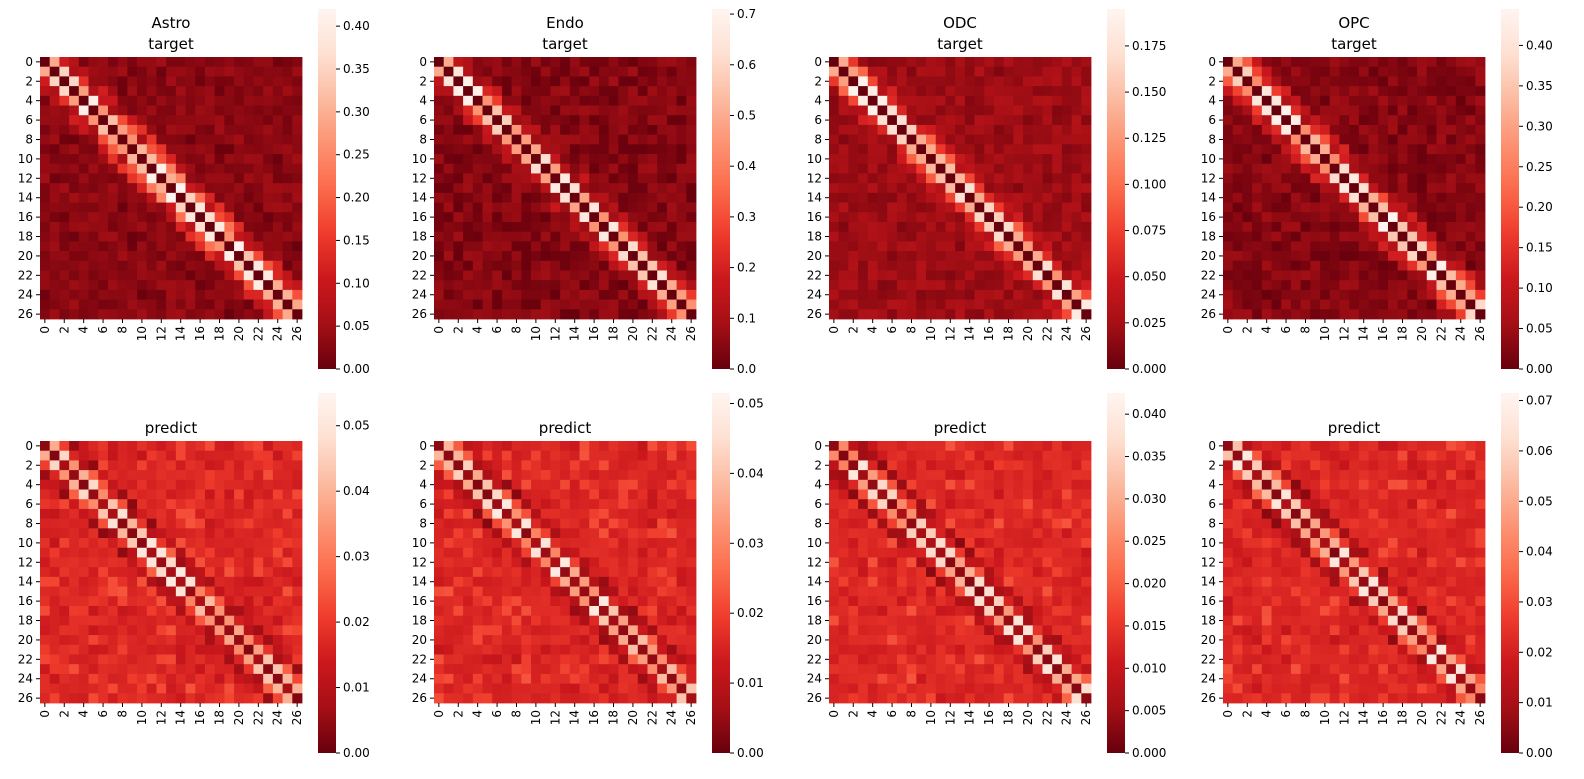 Image resolution: width=1584 pixels, height=779 pixels. I want to click on heatmap-cells, so click(565, 572).